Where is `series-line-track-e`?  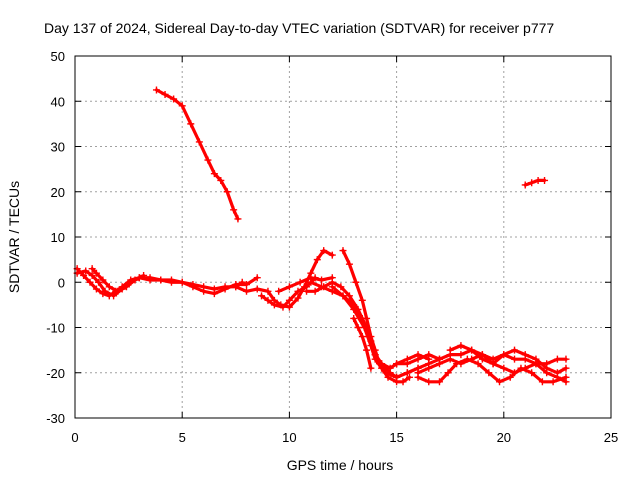 series-line-track-e is located at coordinates (288, 292).